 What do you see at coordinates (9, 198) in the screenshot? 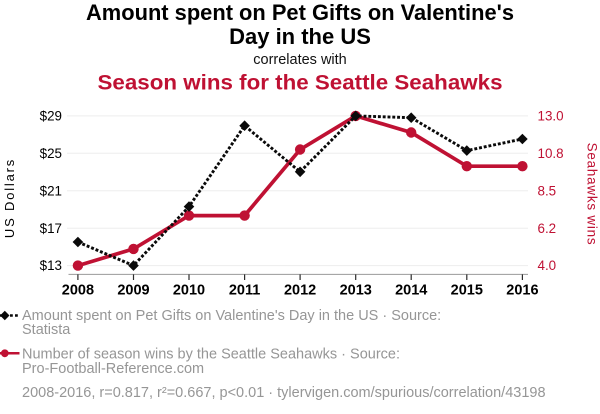
I see `svg-text: US Dollars` at bounding box center [9, 198].